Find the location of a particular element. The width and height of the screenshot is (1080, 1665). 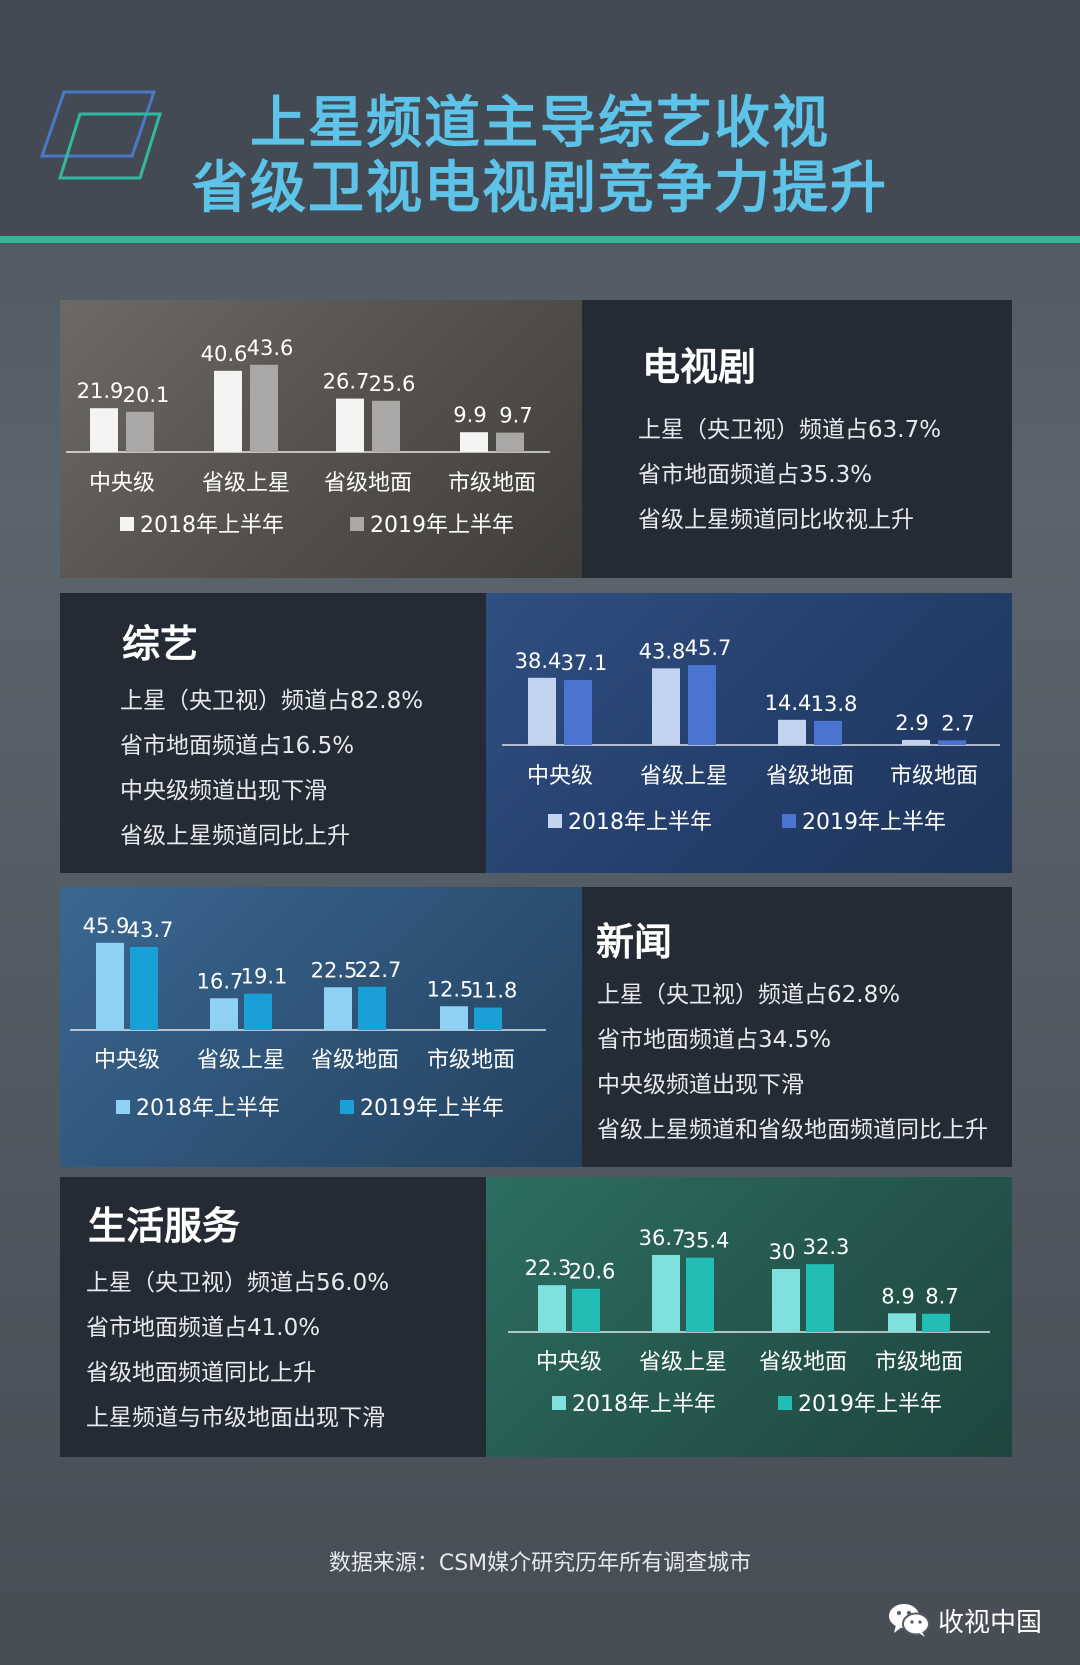

variety-value-label-0-1: 43.8 is located at coordinates (662, 651).